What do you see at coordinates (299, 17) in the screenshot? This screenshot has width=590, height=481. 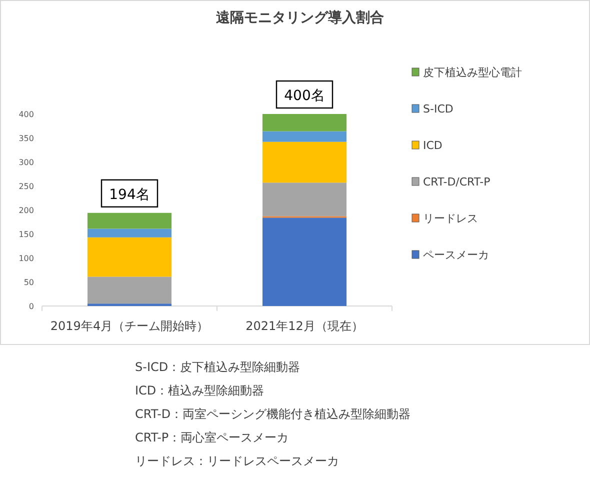 I see `chart-title: 遠隔モニタリング導入割合` at bounding box center [299, 17].